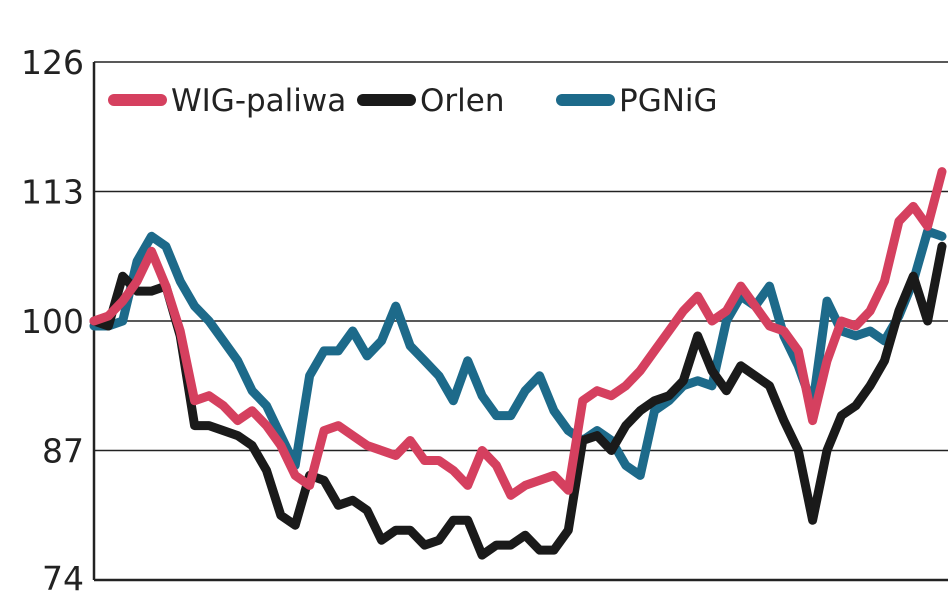 This screenshot has width=948, height=593. Describe the element at coordinates (668, 101) in the screenshot. I see `legend-label-pgnig: PGNiG` at that location.